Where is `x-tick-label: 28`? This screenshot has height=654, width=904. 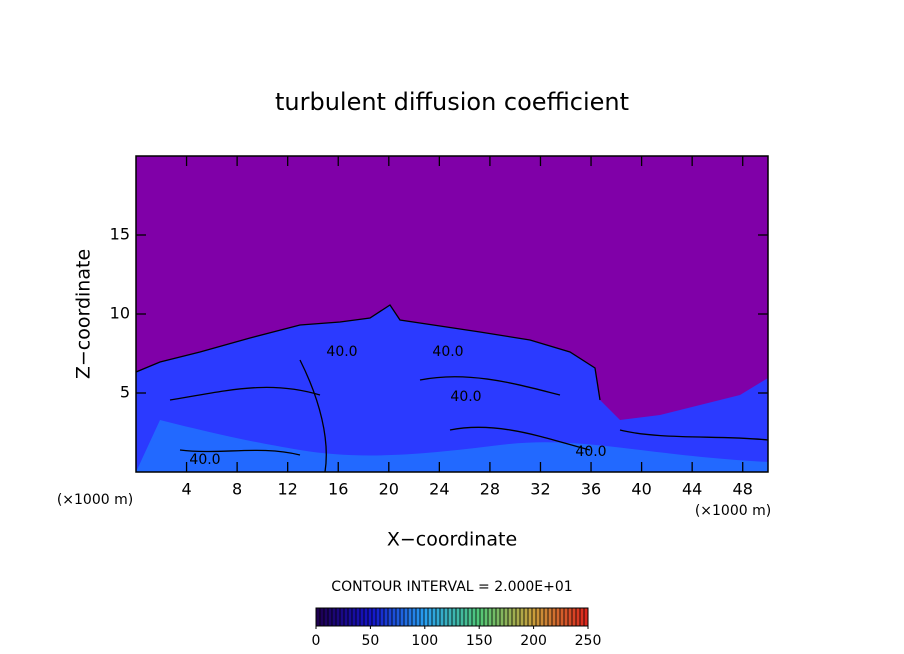
x-tick-label: 28 is located at coordinates (490, 489).